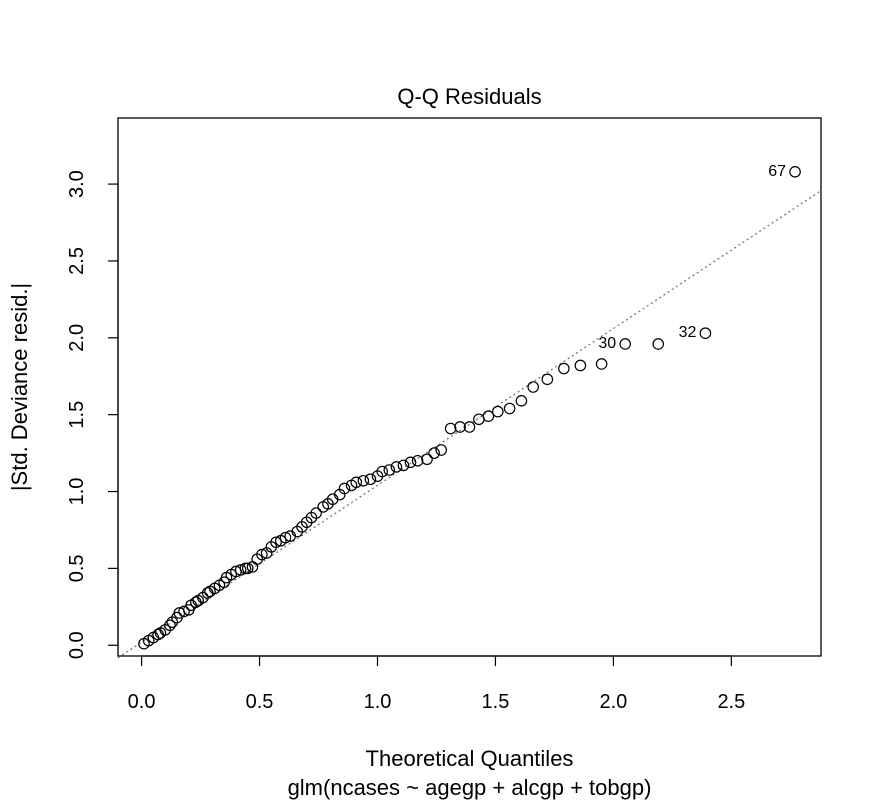 Image resolution: width=882 pixels, height=809 pixels. I want to click on y-axis: 0.0 0.5 1.0 1.5 2.0 2.5 3.0, so click(92, 414).